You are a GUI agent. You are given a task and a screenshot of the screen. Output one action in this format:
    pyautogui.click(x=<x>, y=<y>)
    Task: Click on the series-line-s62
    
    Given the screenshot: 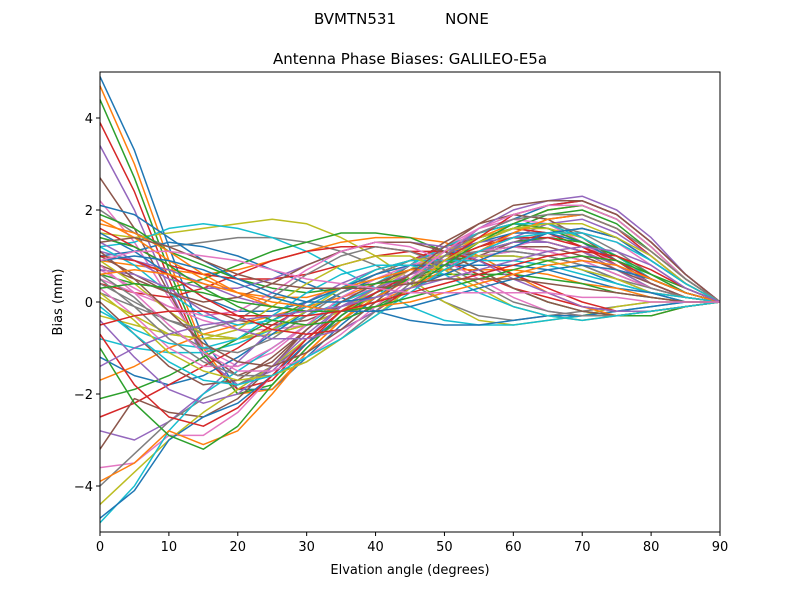 What is the action you would take?
    pyautogui.click(x=410, y=285)
    